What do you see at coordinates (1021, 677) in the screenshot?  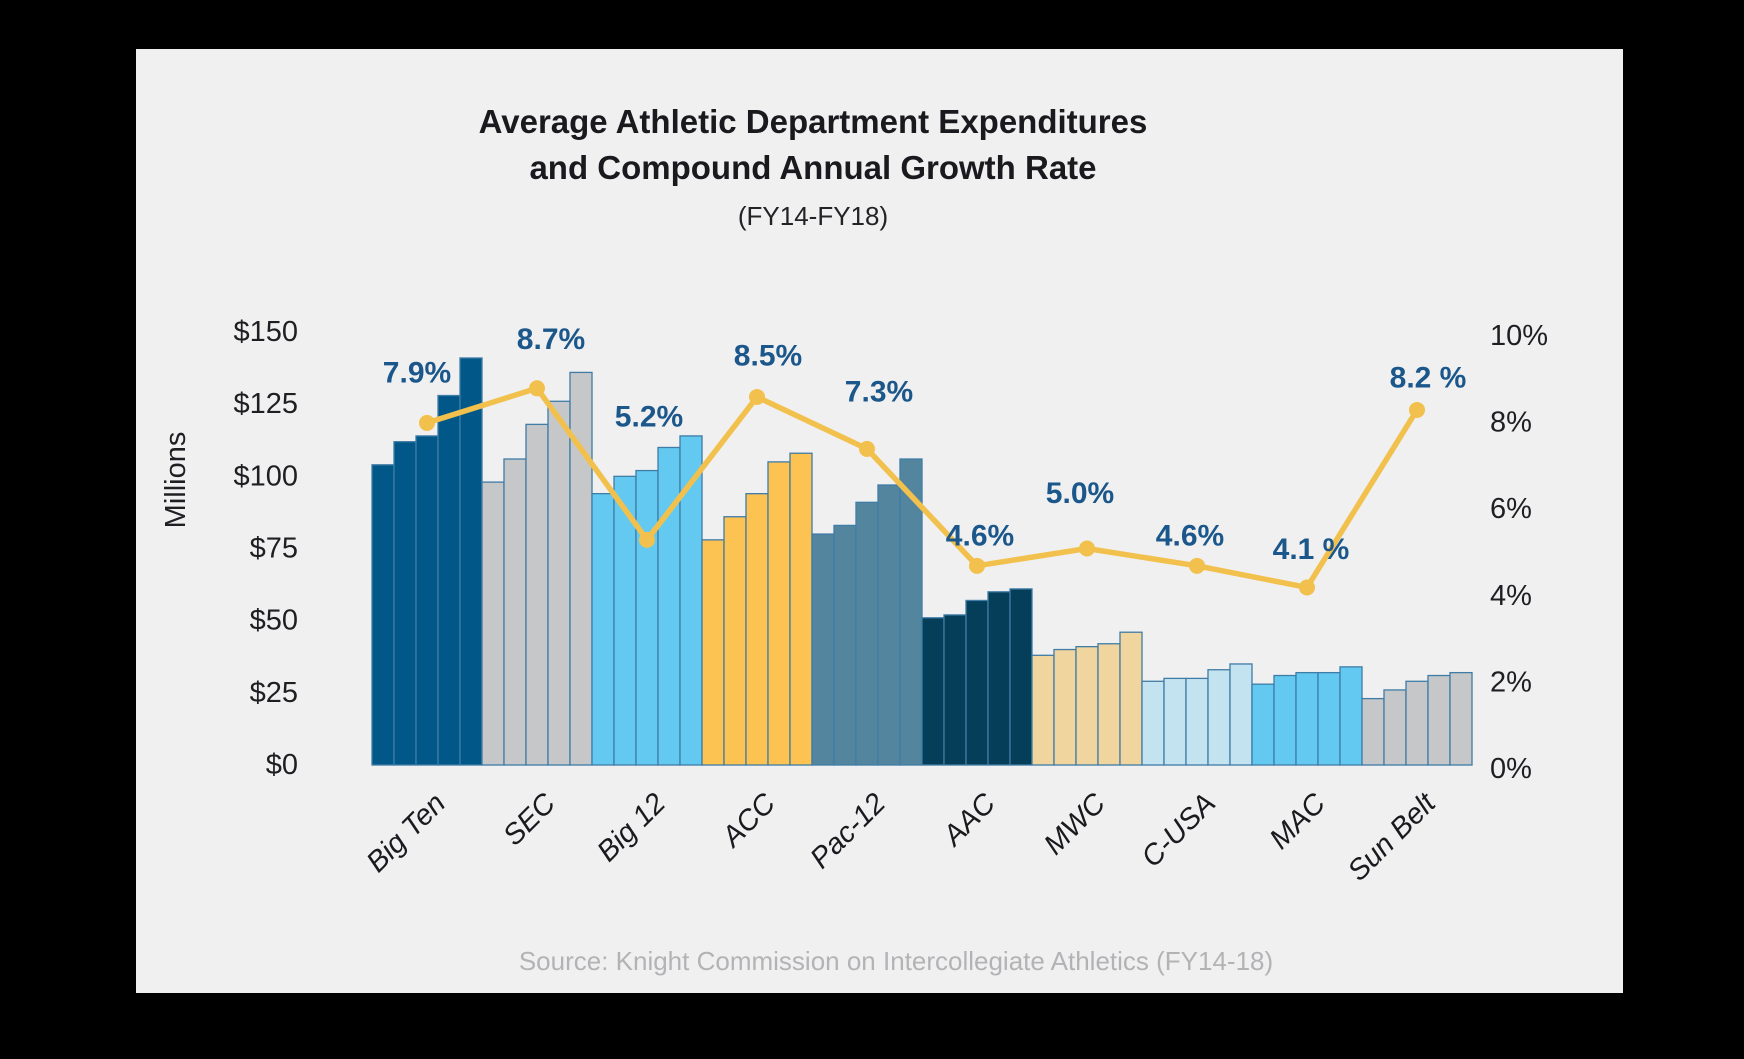 I see `bar-aac-fy18` at bounding box center [1021, 677].